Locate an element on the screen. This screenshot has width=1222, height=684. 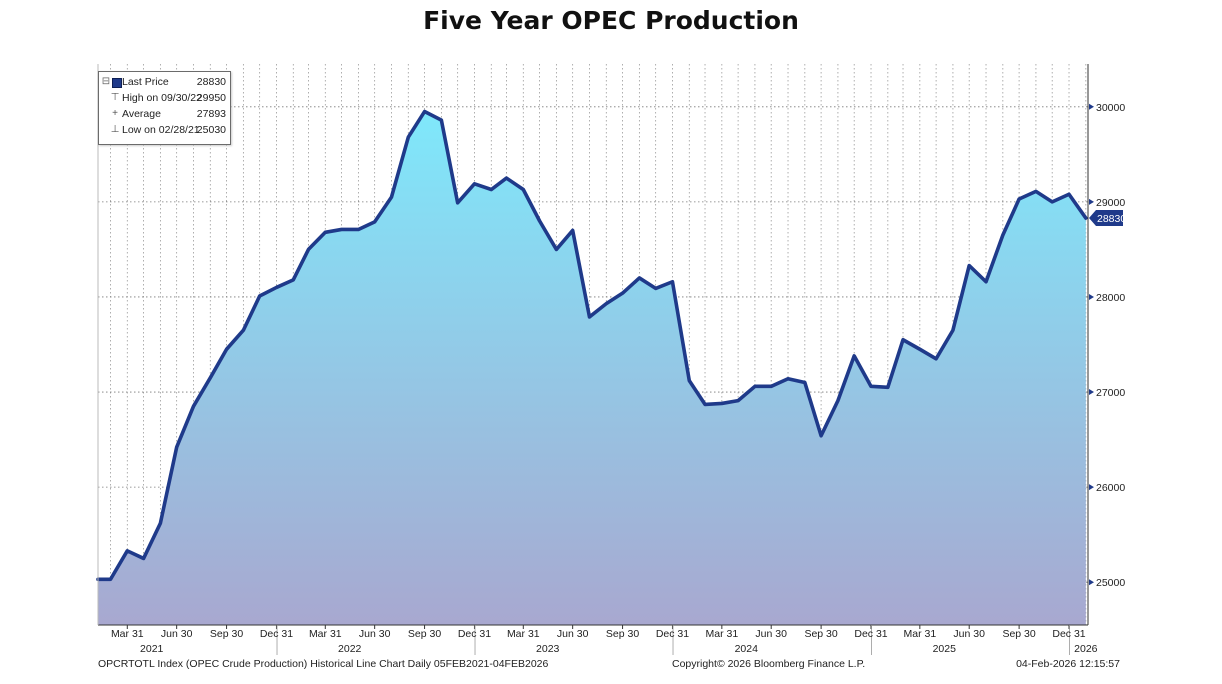
footer-copyright: Copyright© 2026 Bloomberg Finance L.P. is located at coordinates (769, 664).